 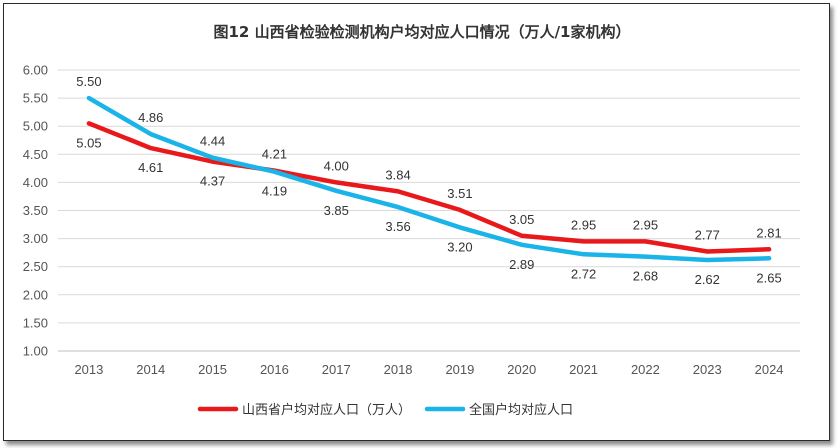 What do you see at coordinates (274, 369) in the screenshot?
I see `x-tick-label: 2016` at bounding box center [274, 369].